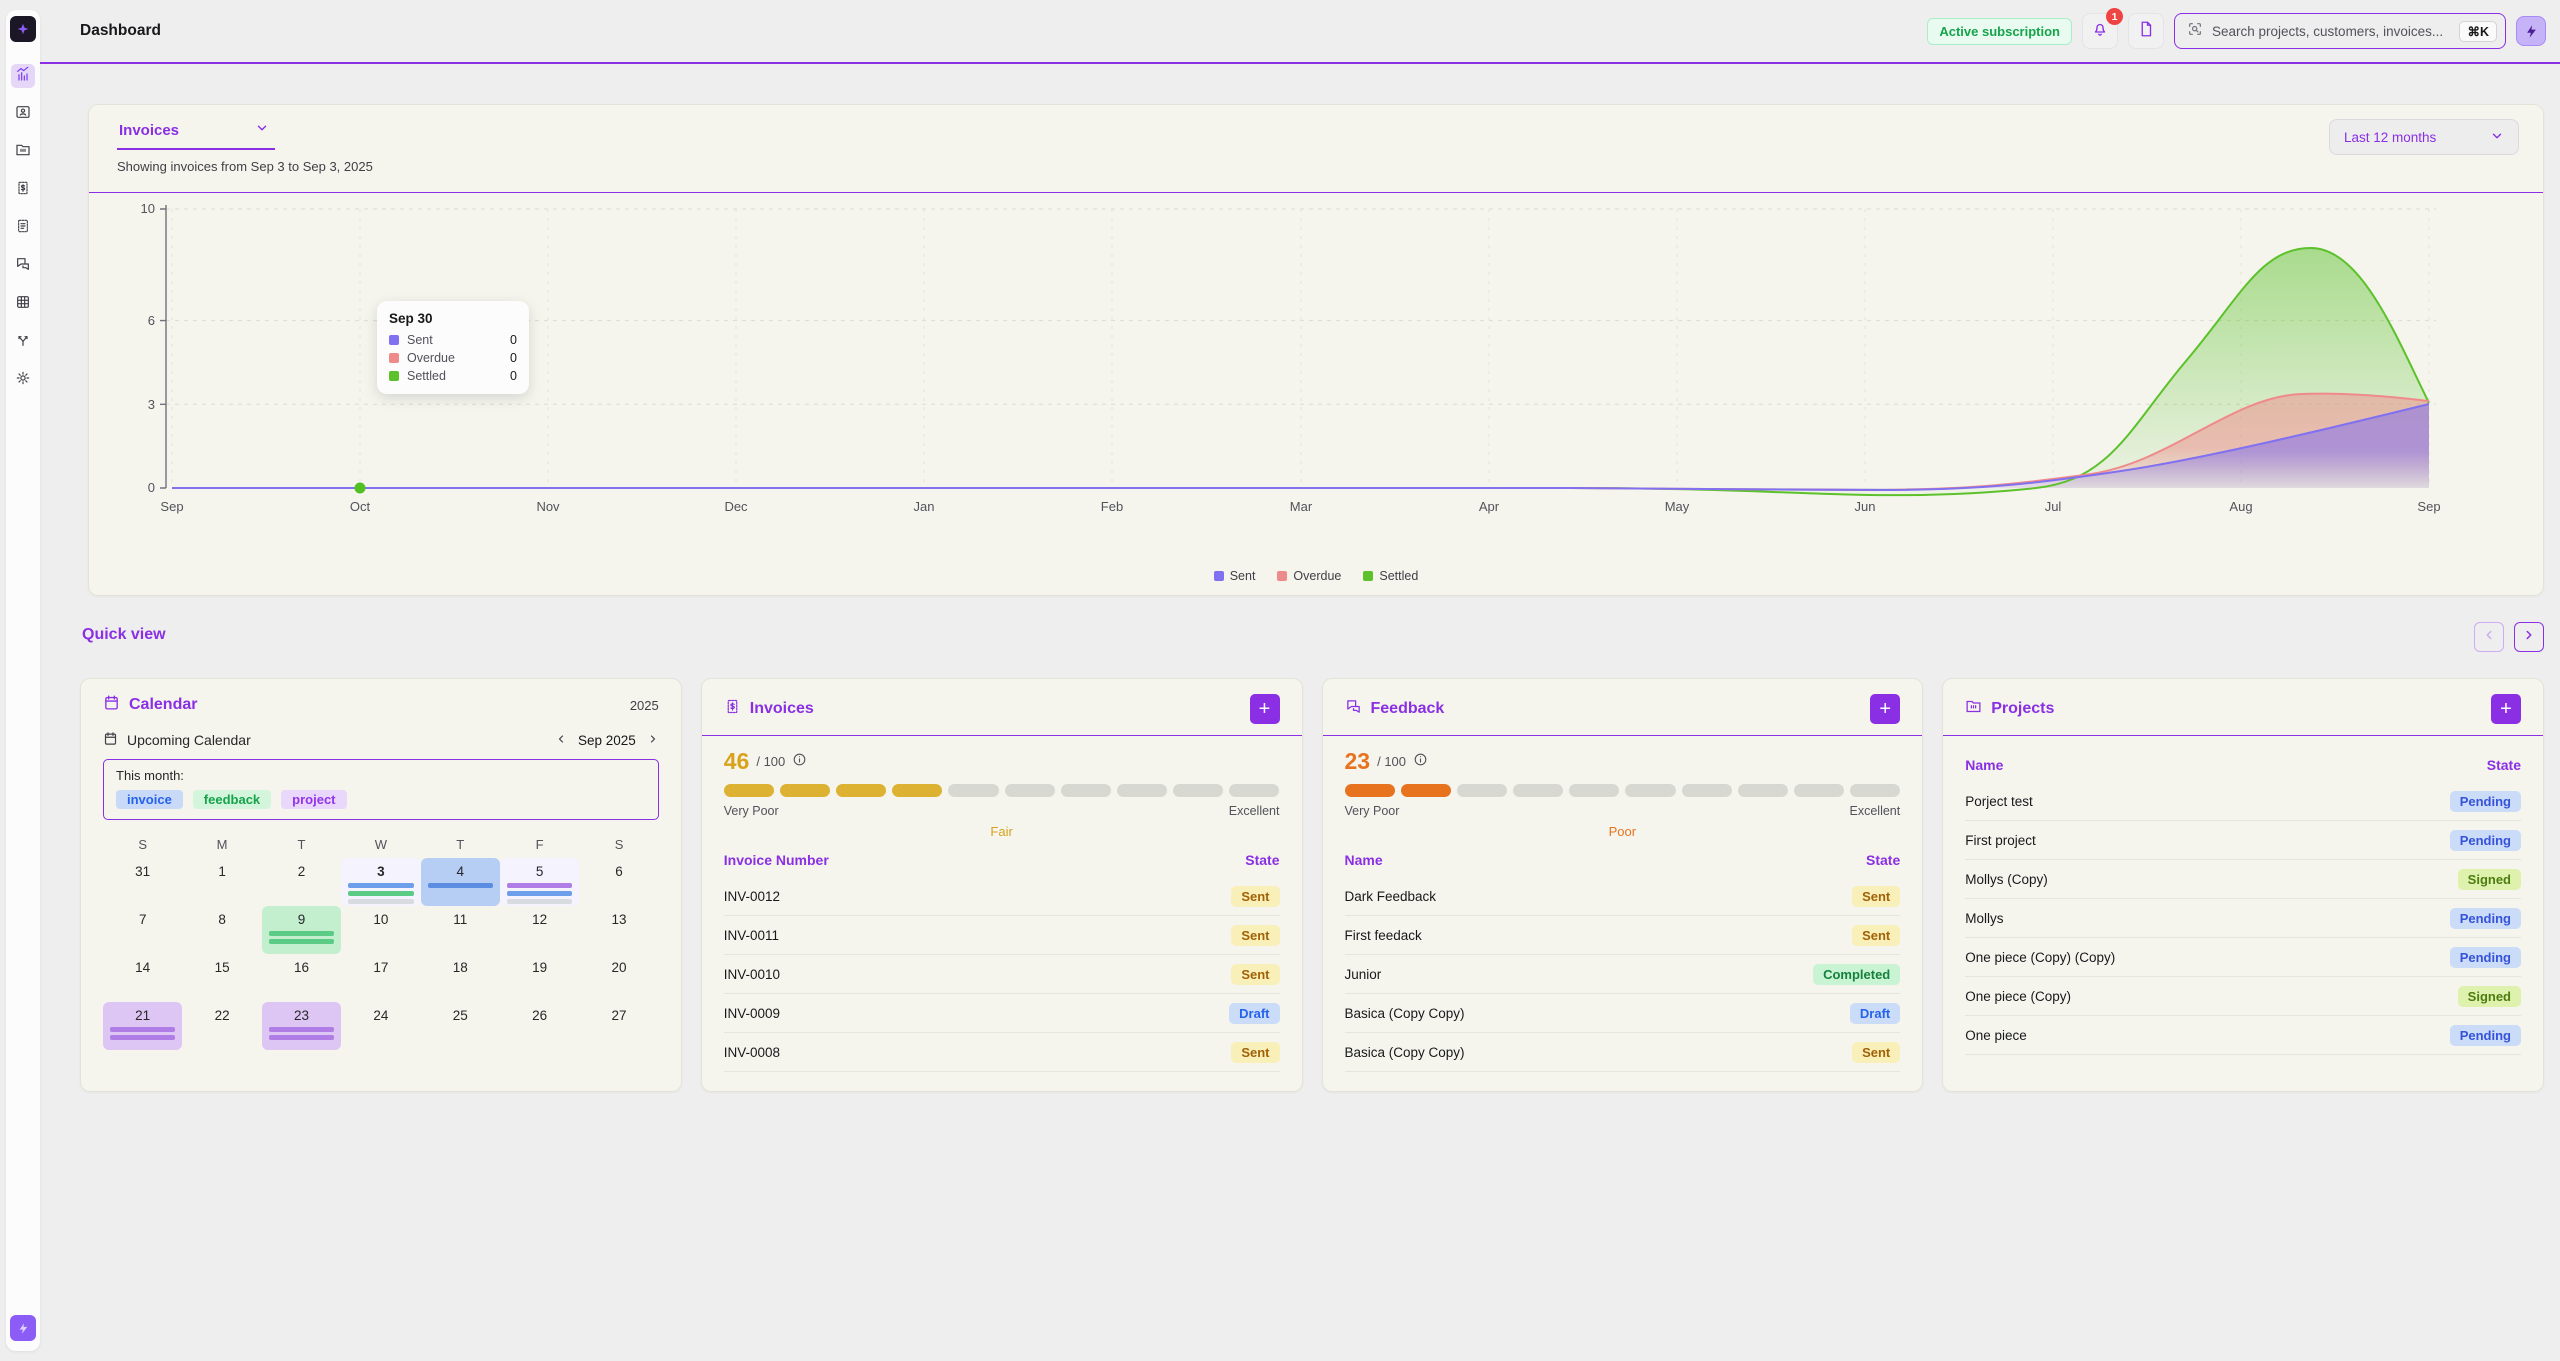  What do you see at coordinates (2053, 506) in the screenshot?
I see `svg-text: Jul` at bounding box center [2053, 506].